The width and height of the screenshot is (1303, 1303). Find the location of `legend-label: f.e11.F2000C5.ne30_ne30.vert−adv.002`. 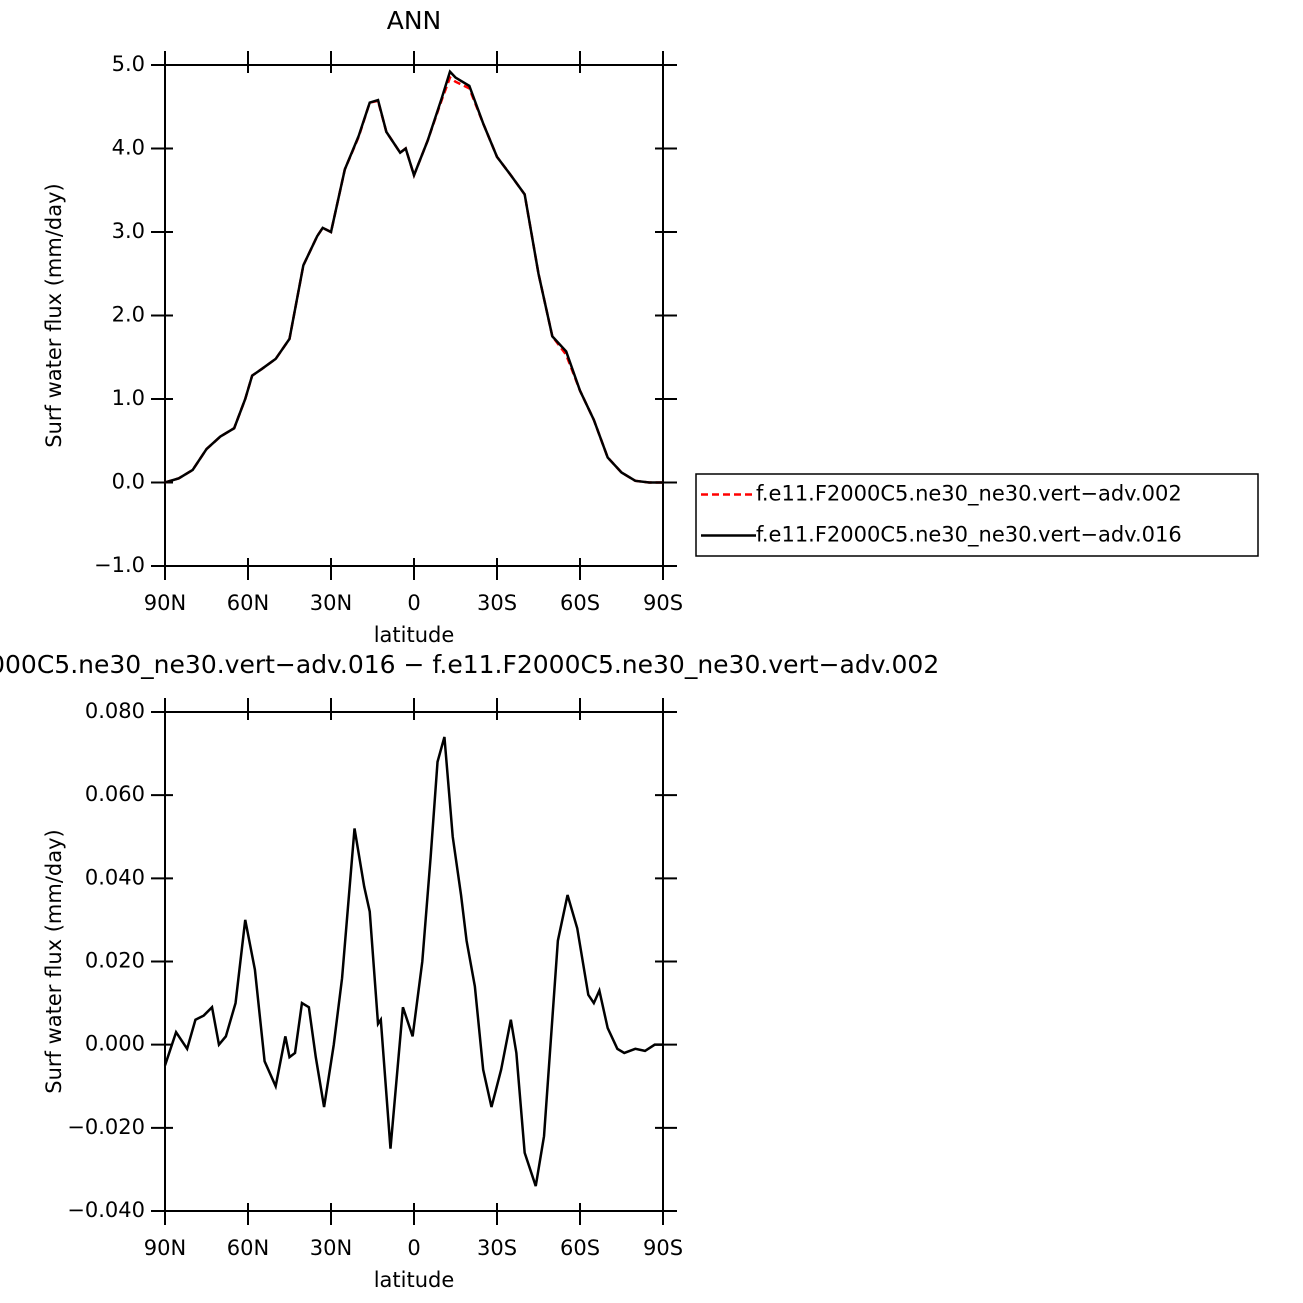

legend-label: f.e11.F2000C5.ne30_ne30.vert−adv.002 is located at coordinates (969, 494).